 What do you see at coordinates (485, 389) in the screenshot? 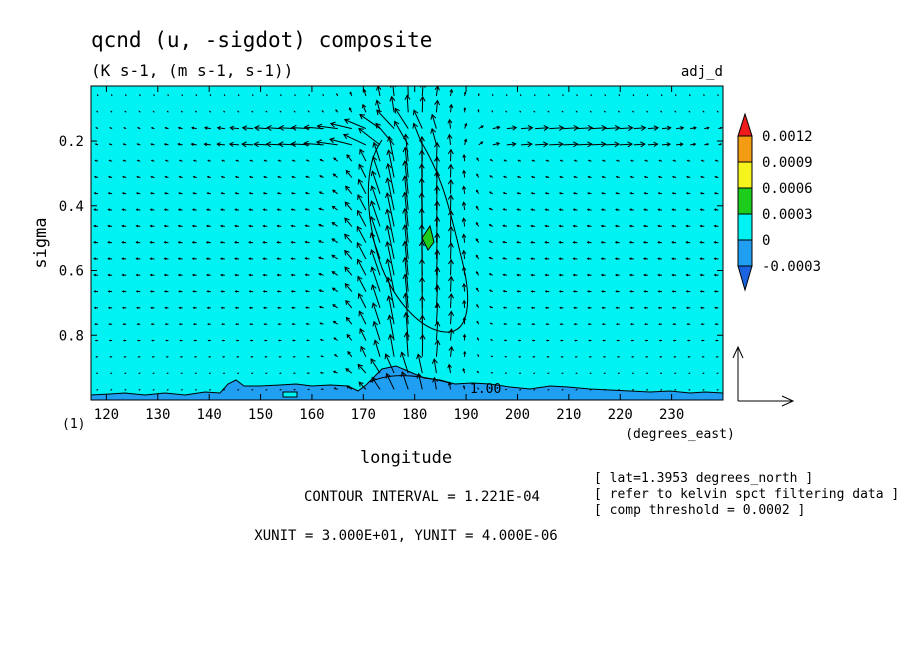
I see `contour-label: 1.00` at bounding box center [485, 389].